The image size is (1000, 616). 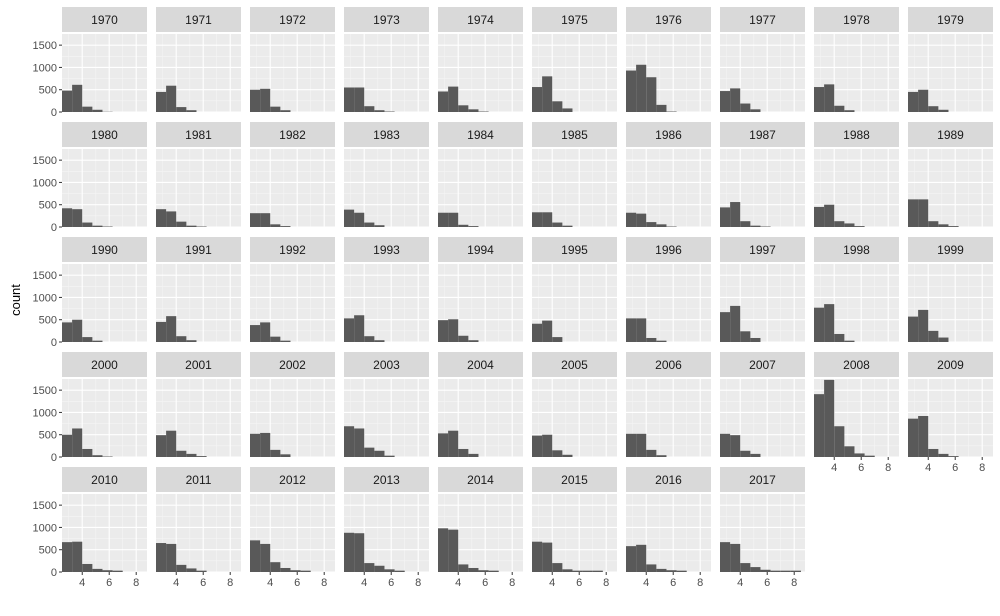 I want to click on facet-strip-label: 2010, so click(x=104, y=480).